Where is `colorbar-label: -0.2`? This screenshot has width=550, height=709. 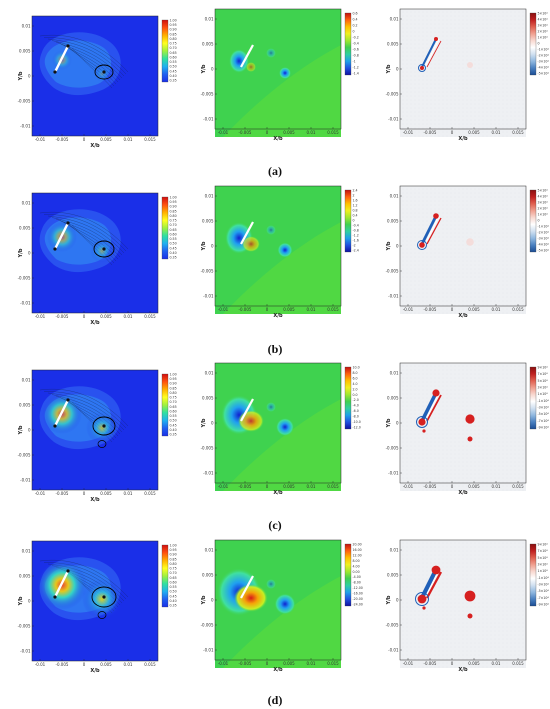
colorbar-label: -0.2 is located at coordinates (356, 38).